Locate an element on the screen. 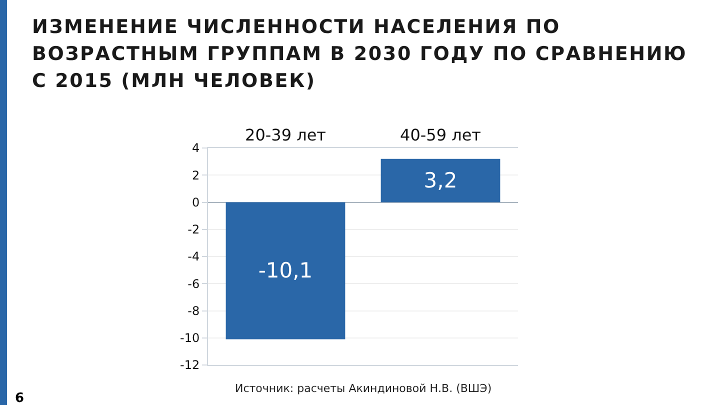 The width and height of the screenshot is (720, 405). y-tick-label: -12 is located at coordinates (190, 365).